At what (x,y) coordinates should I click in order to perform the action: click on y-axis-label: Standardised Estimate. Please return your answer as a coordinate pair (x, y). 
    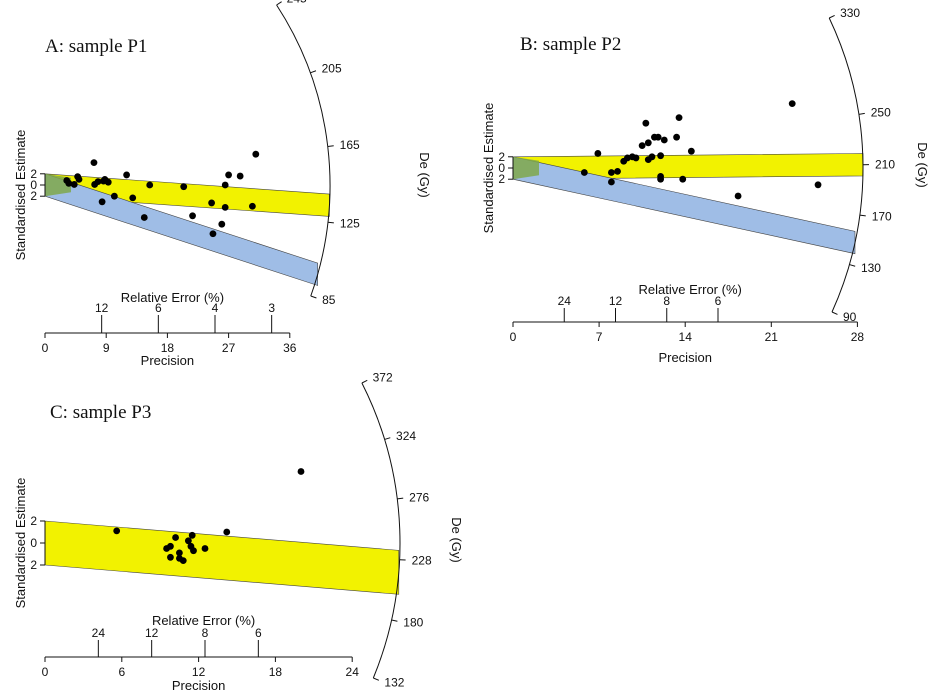
    Looking at the image, I should click on (20, 195).